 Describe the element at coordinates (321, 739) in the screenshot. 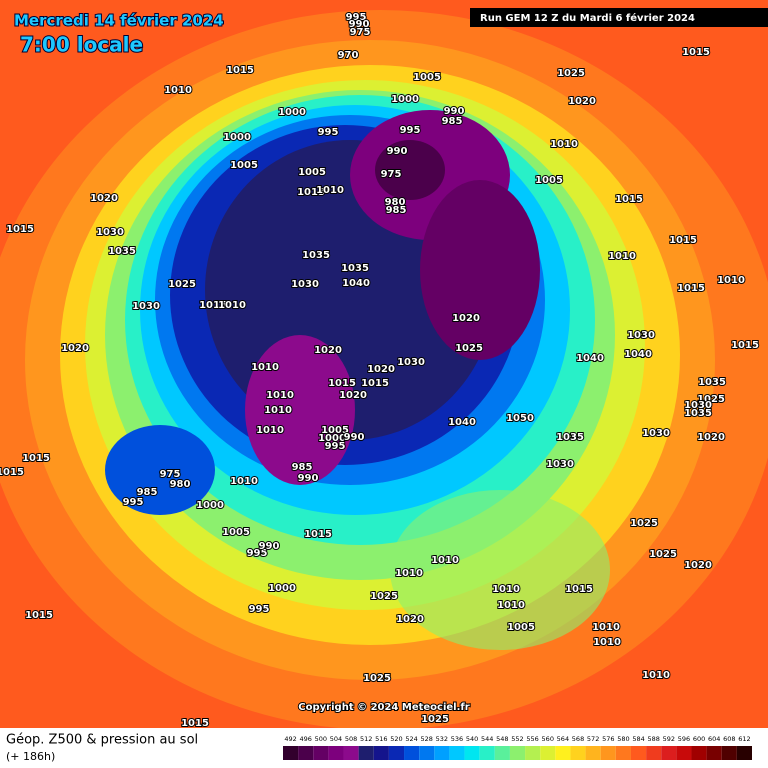

I see `colorbar-tick: 500` at that location.